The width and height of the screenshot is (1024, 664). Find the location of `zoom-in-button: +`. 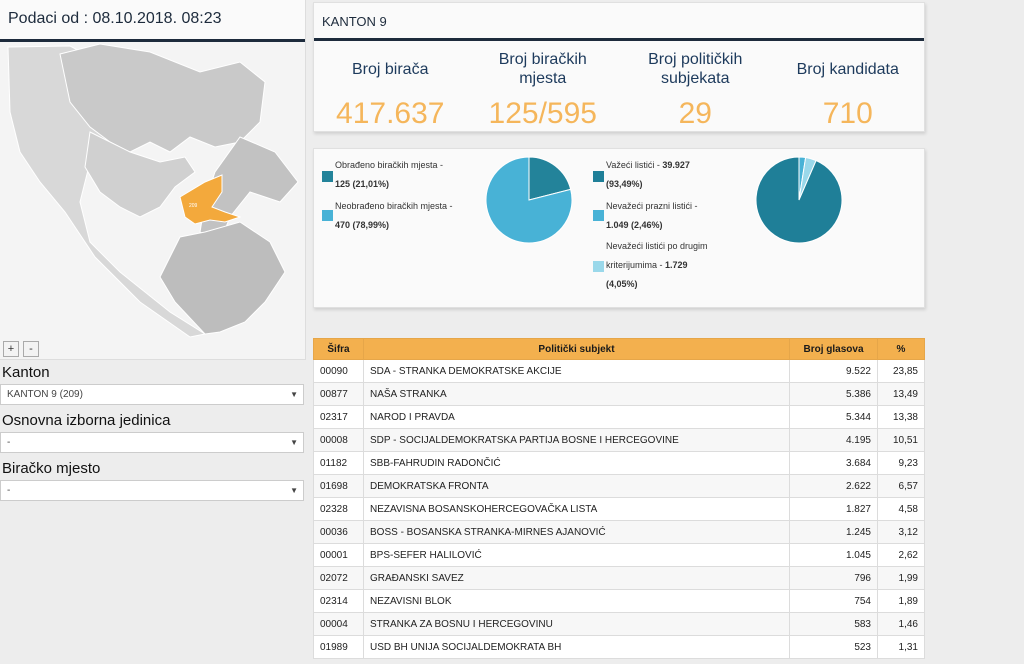

zoom-in-button: + is located at coordinates (11, 349).